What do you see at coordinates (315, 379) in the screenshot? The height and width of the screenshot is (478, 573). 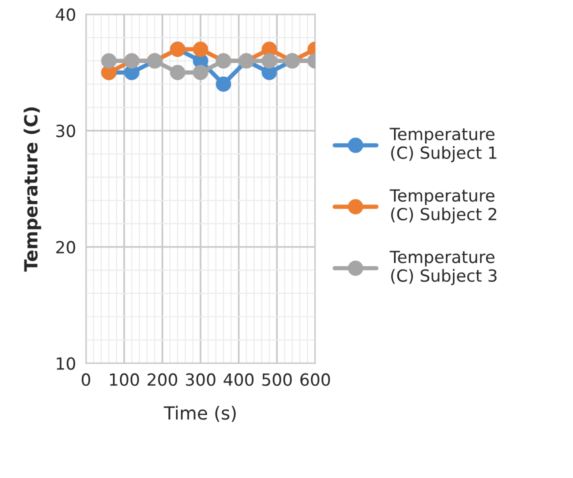 I see `x-tick-label: 600` at bounding box center [315, 379].